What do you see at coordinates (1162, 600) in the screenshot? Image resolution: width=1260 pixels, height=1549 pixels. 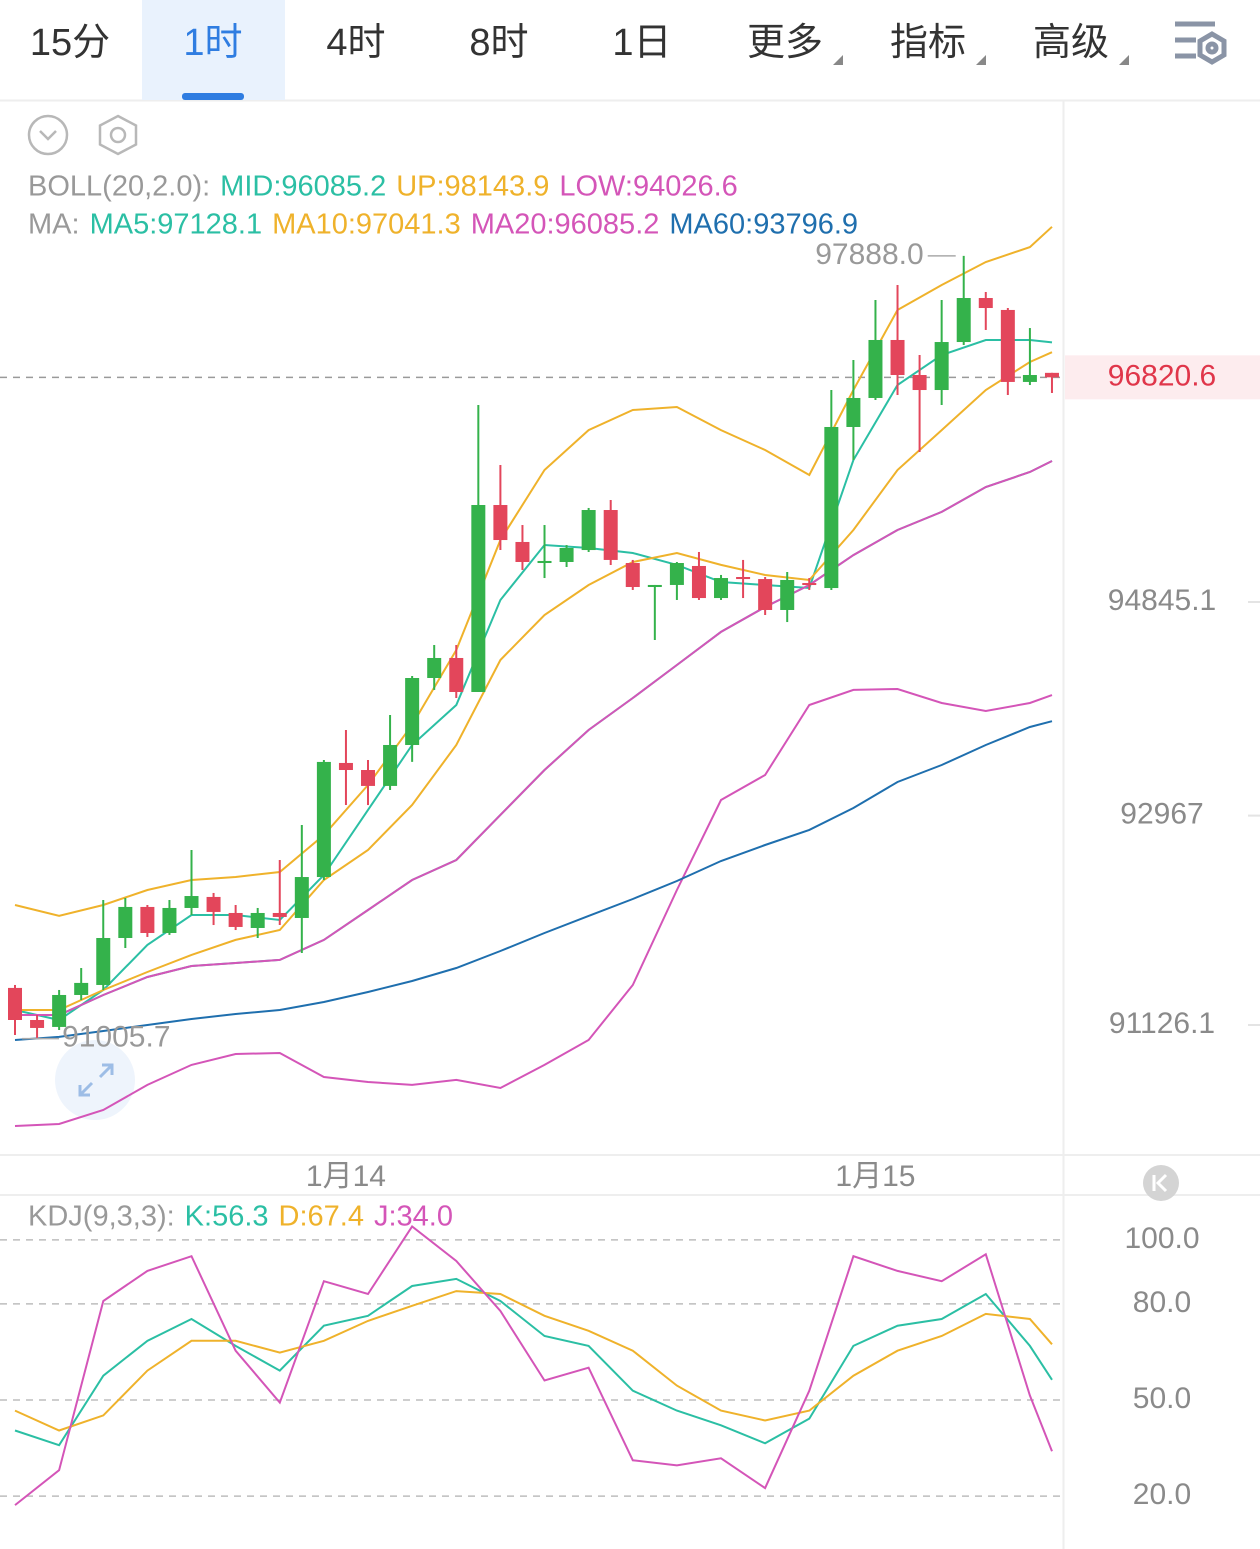 I see `y-tick-label: 94845.1` at bounding box center [1162, 600].